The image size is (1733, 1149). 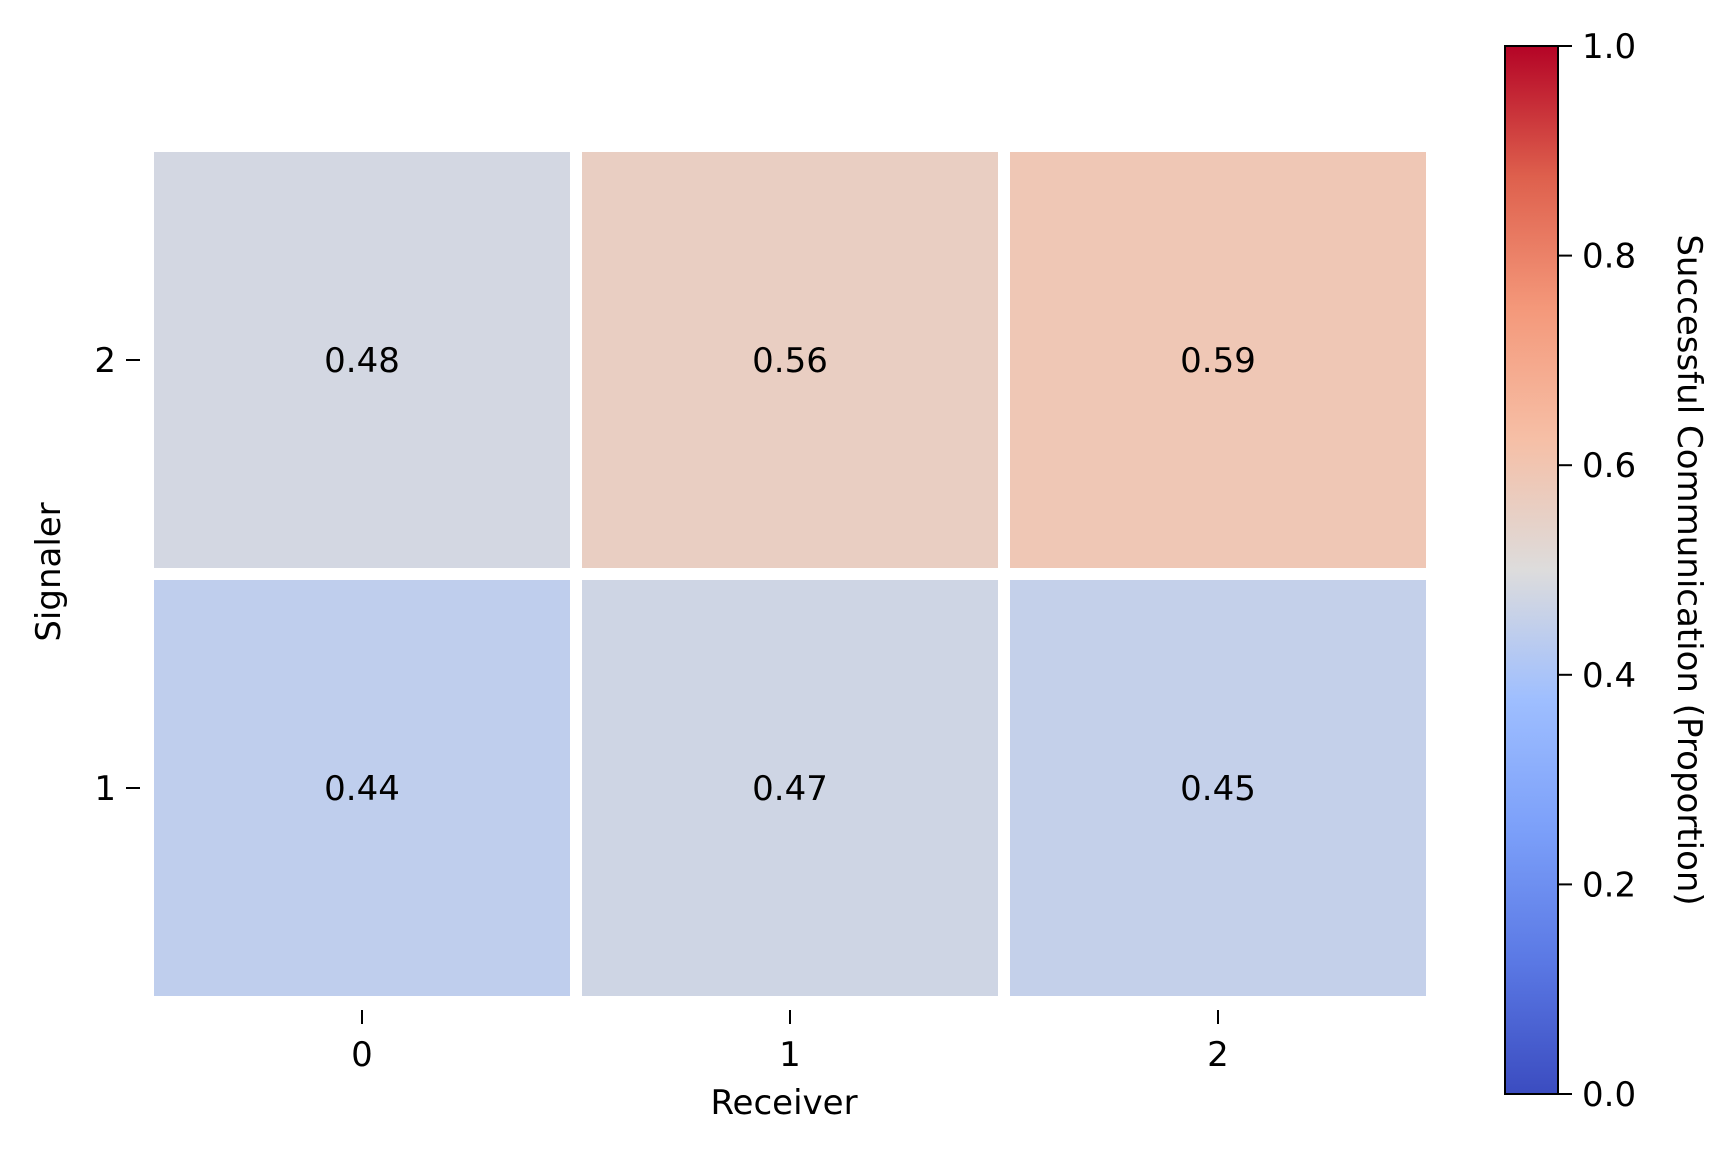 I want to click on cell-value-label-r1-c0: 0.44, so click(x=362, y=789).